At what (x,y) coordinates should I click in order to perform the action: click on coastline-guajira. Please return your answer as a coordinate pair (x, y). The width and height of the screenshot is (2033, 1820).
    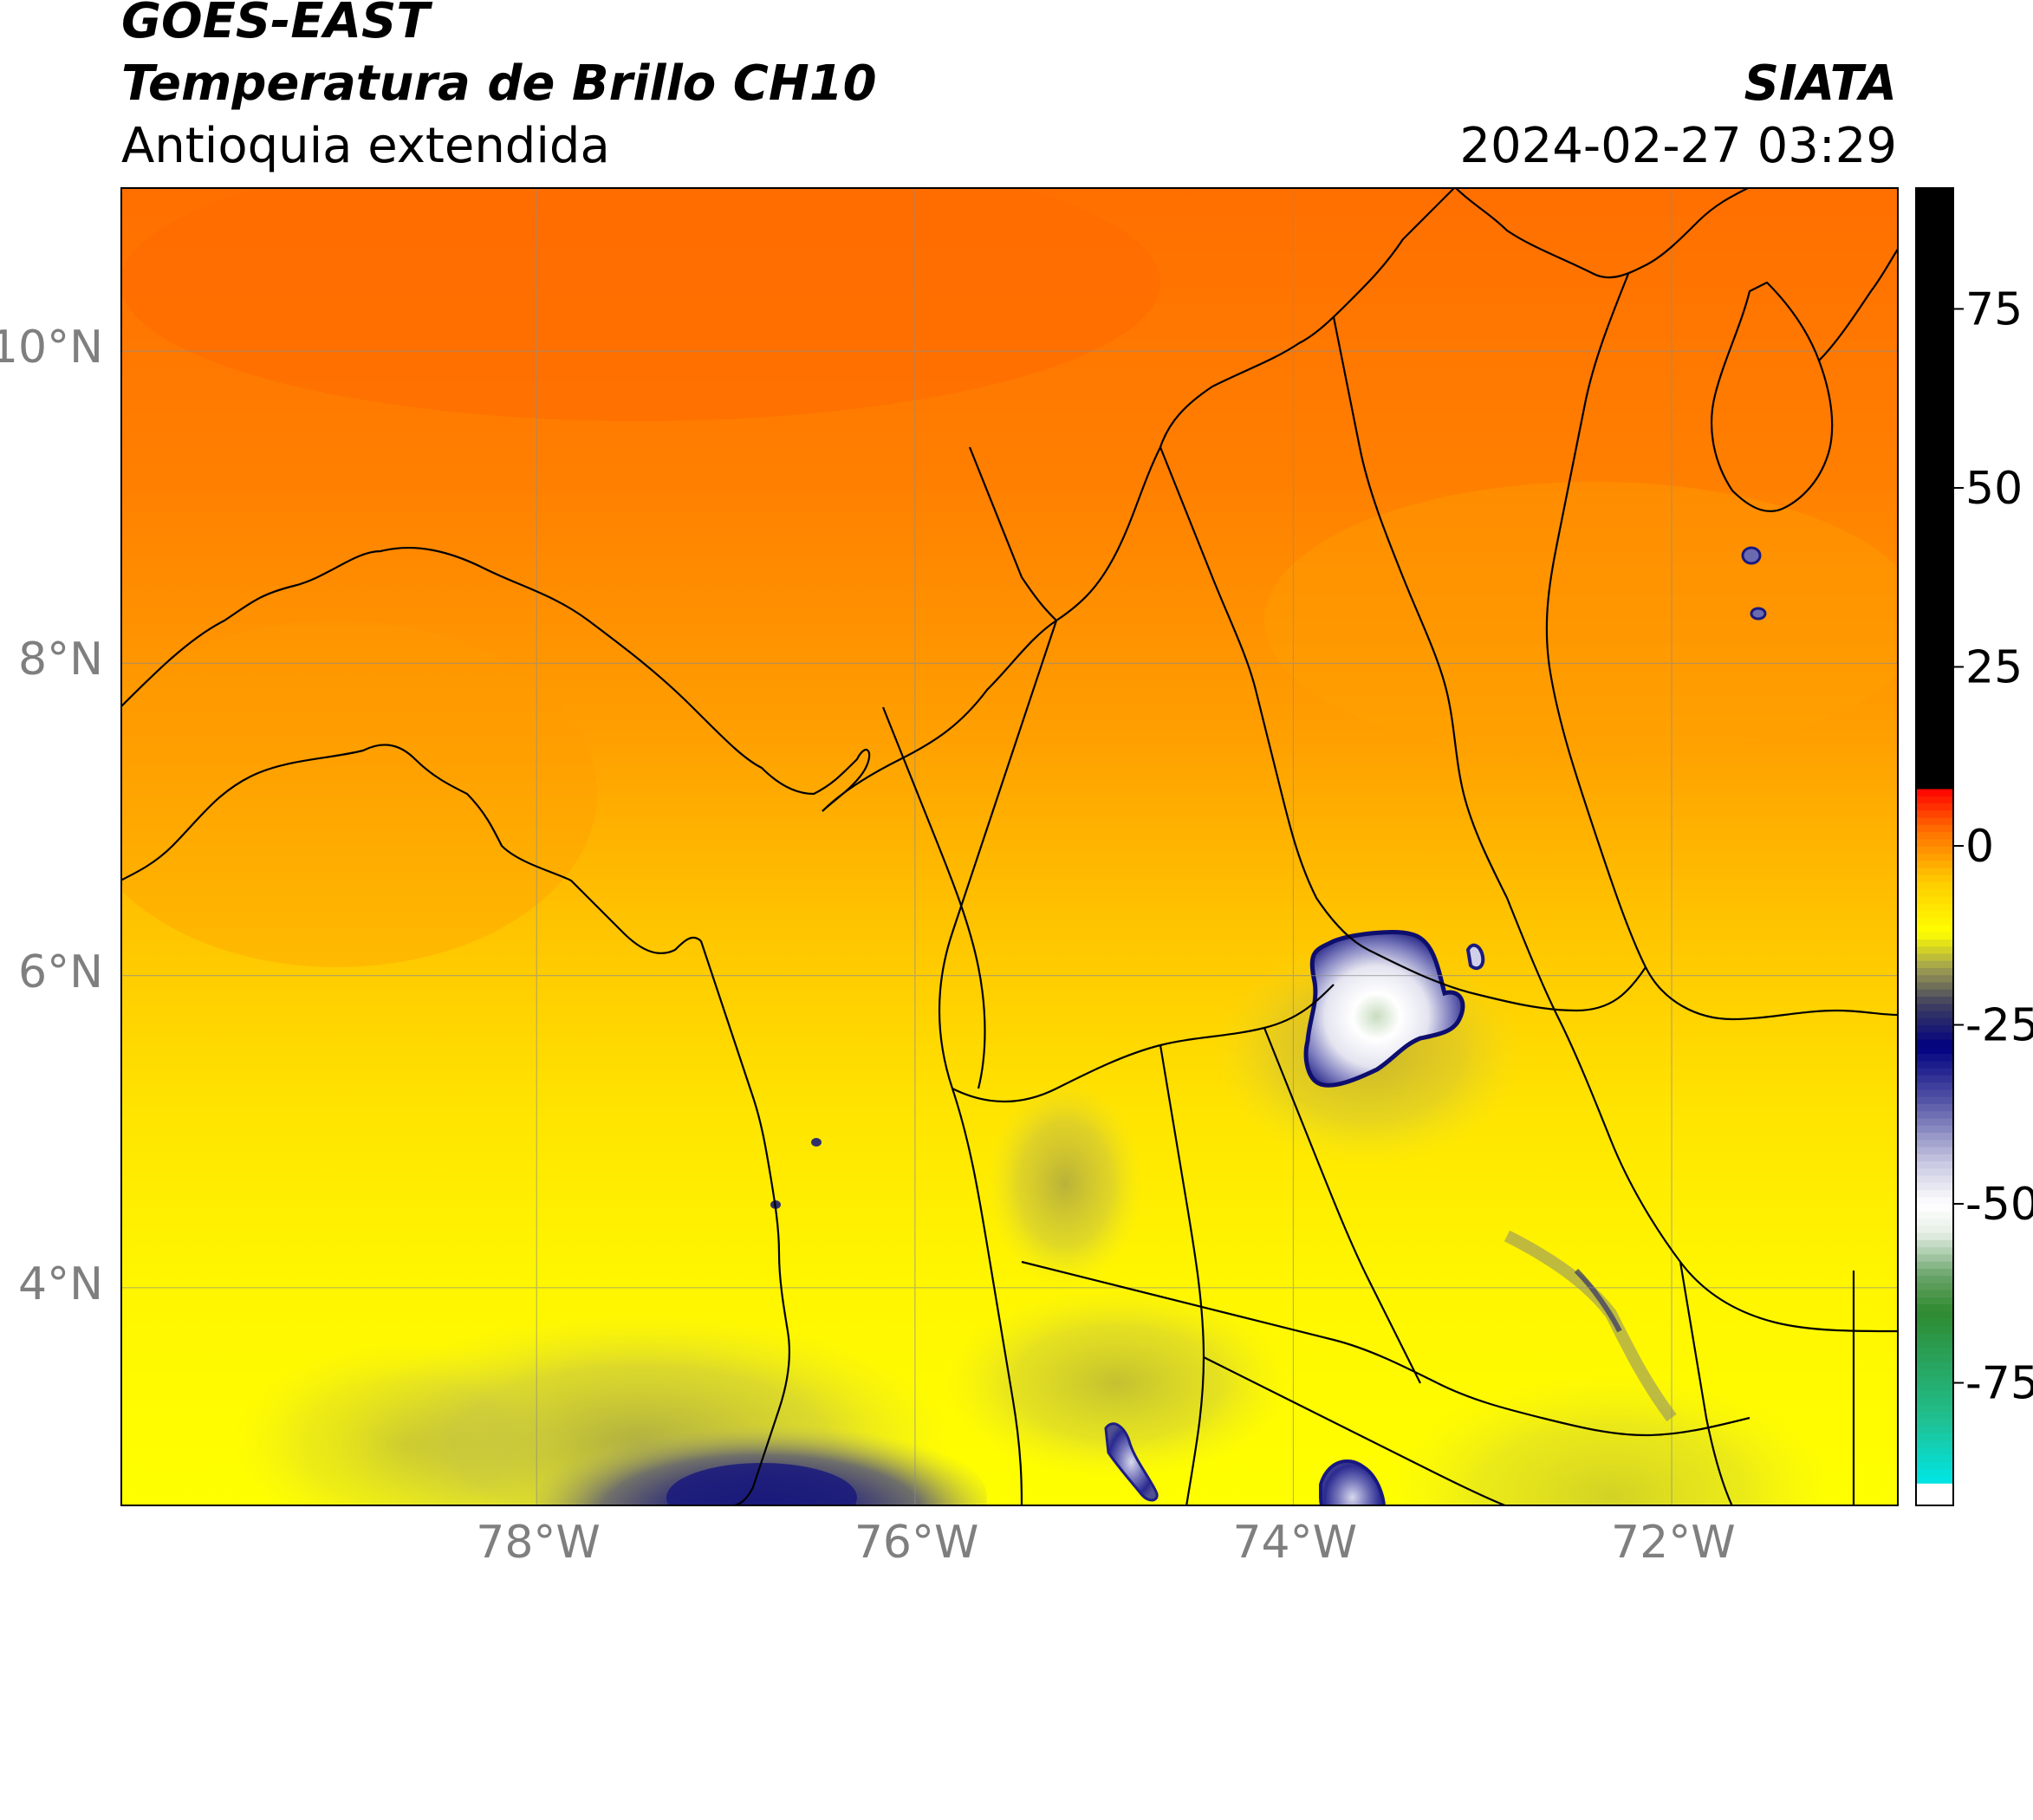
    Looking at the image, I should click on (1602, 233).